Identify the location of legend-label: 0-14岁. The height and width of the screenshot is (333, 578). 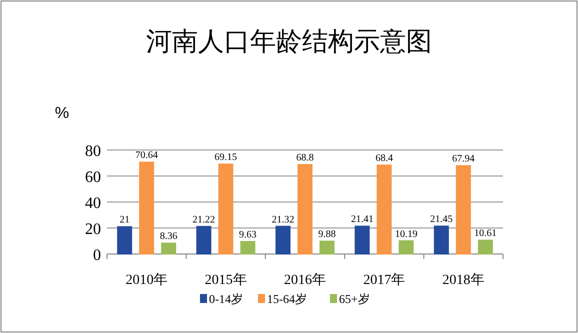
(226, 299).